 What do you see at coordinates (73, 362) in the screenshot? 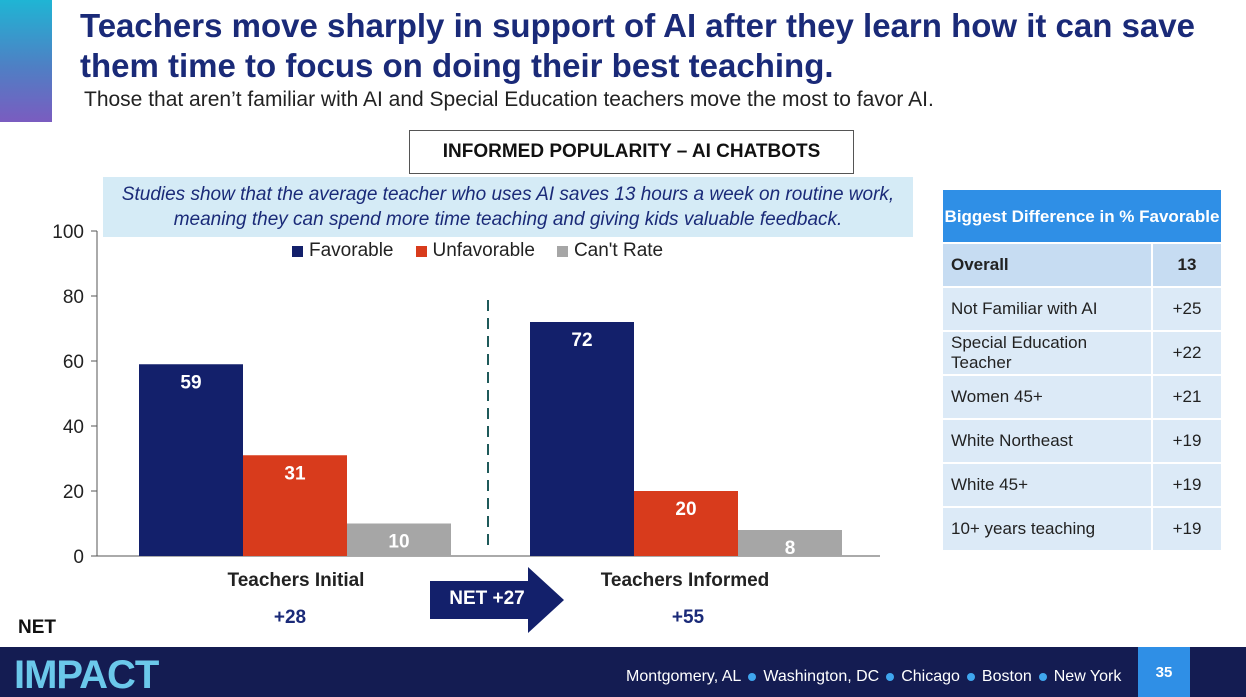
I see `y-tick-label: 60` at bounding box center [73, 362].